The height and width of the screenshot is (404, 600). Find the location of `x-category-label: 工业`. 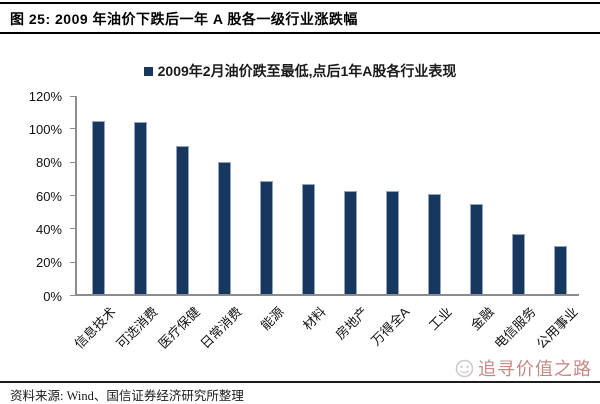

x-category-label: 工业 is located at coordinates (440, 319).